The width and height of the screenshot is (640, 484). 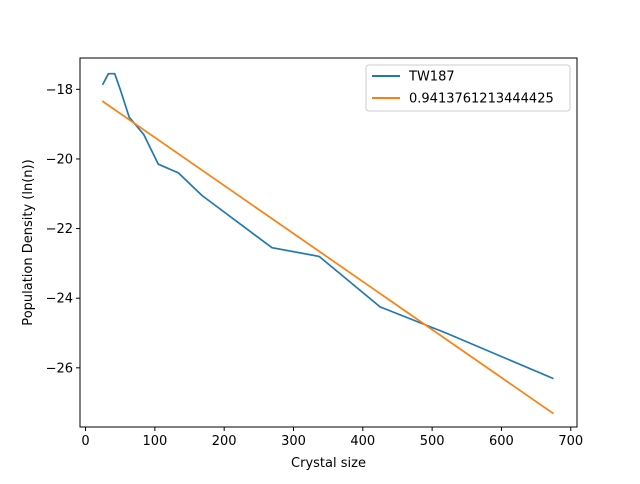 What do you see at coordinates (501, 441) in the screenshot?
I see `x-tick-label: 600` at bounding box center [501, 441].